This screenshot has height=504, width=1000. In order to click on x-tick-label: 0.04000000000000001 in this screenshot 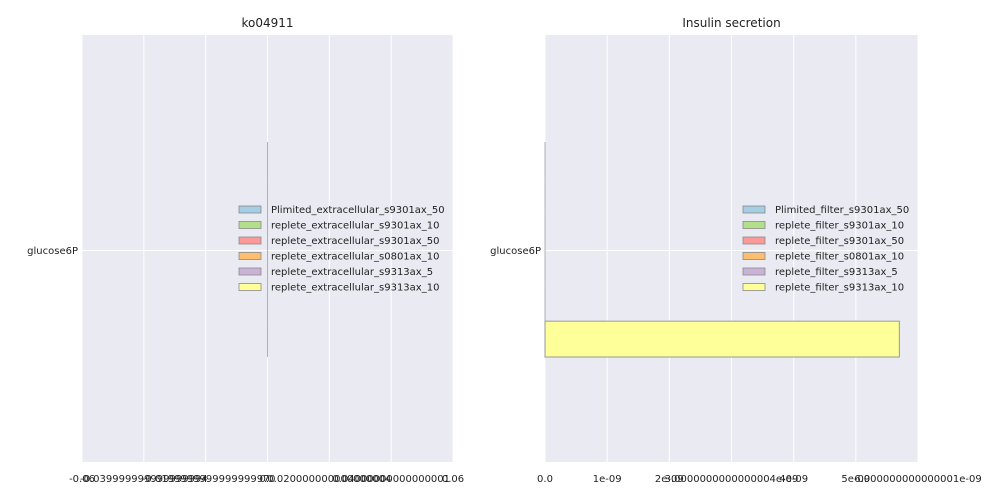, I will do `click(391, 479)`.